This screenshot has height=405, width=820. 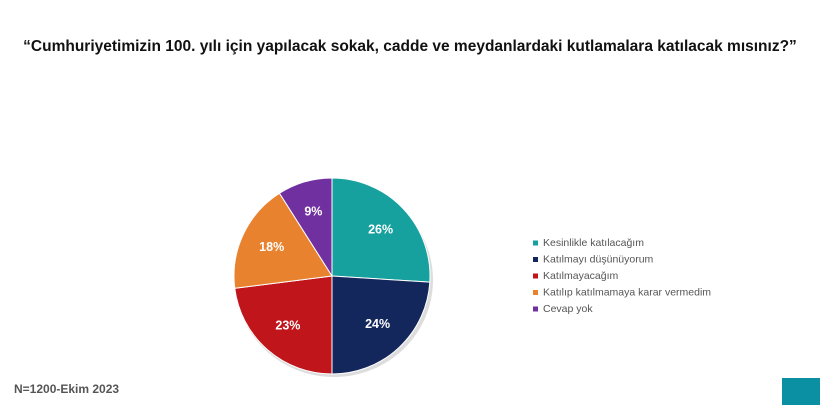 I want to click on data-label: 9%, so click(x=313, y=211).